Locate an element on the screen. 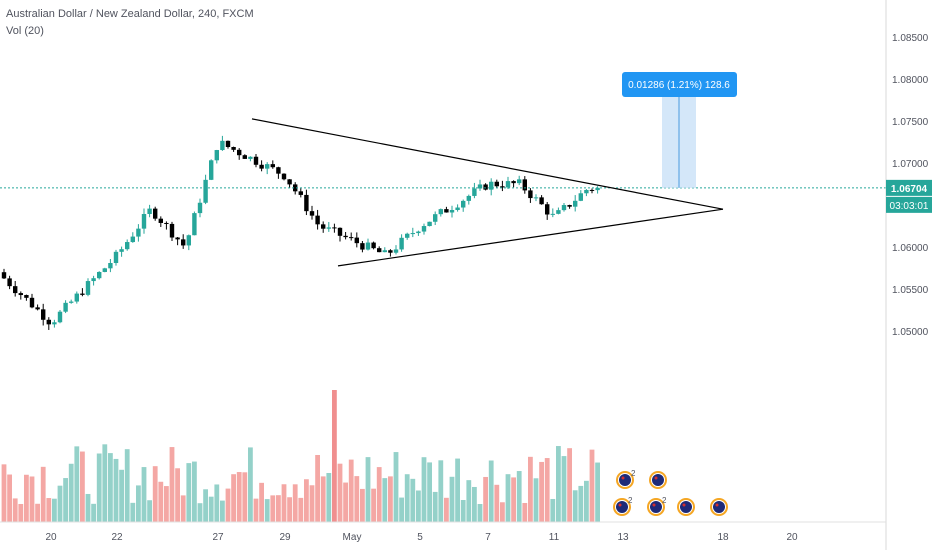 Image resolution: width=932 pixels, height=555 pixels. event-marker-4: 2 is located at coordinates (657, 506).